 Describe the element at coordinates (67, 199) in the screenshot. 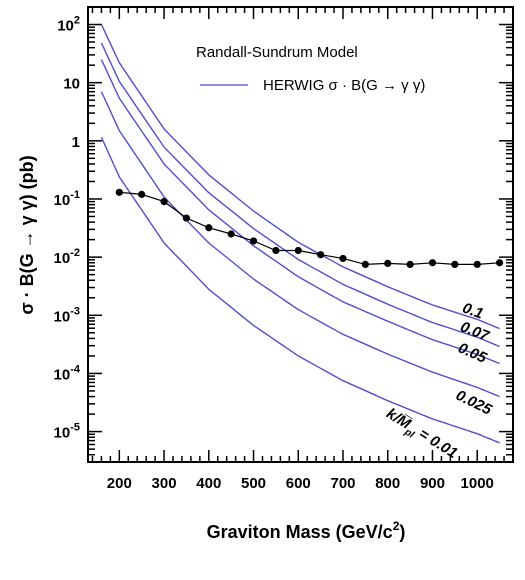

I see `y-tick-label: 10⁻¹` at that location.